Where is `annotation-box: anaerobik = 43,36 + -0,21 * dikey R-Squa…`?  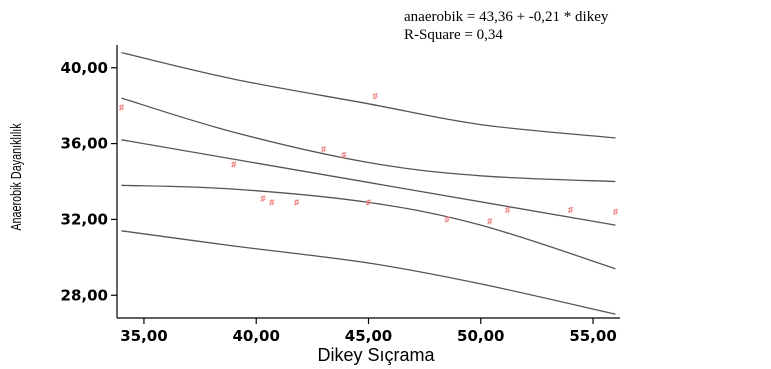
annotation-box: anaerobik = 43,36 + -0,21 * dikey R-Squa… is located at coordinates (506, 26).